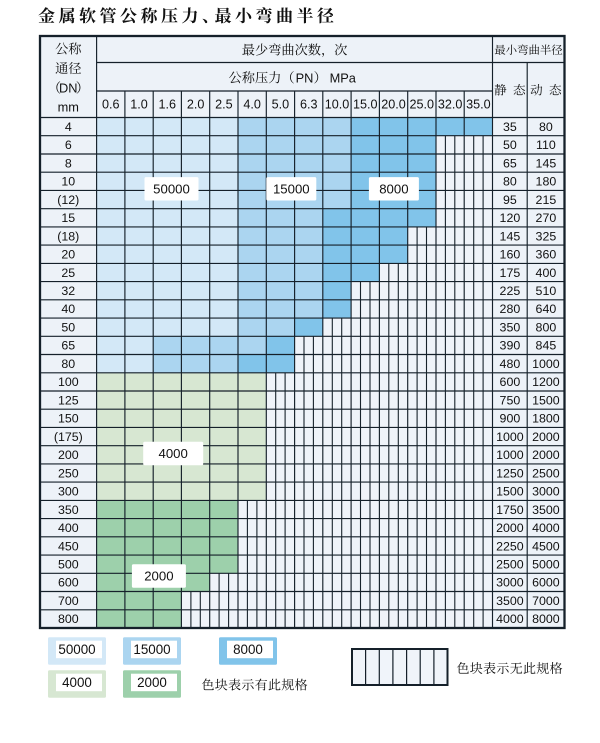  Describe the element at coordinates (546, 218) in the screenshot. I see `svg-text: 270` at that location.